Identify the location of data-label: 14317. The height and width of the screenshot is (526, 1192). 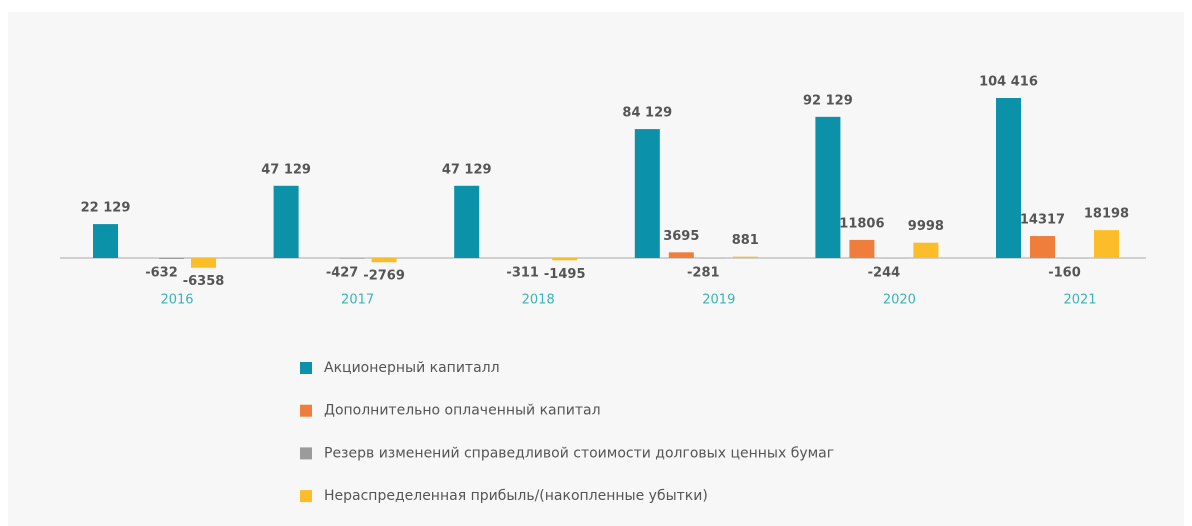
(1042, 220).